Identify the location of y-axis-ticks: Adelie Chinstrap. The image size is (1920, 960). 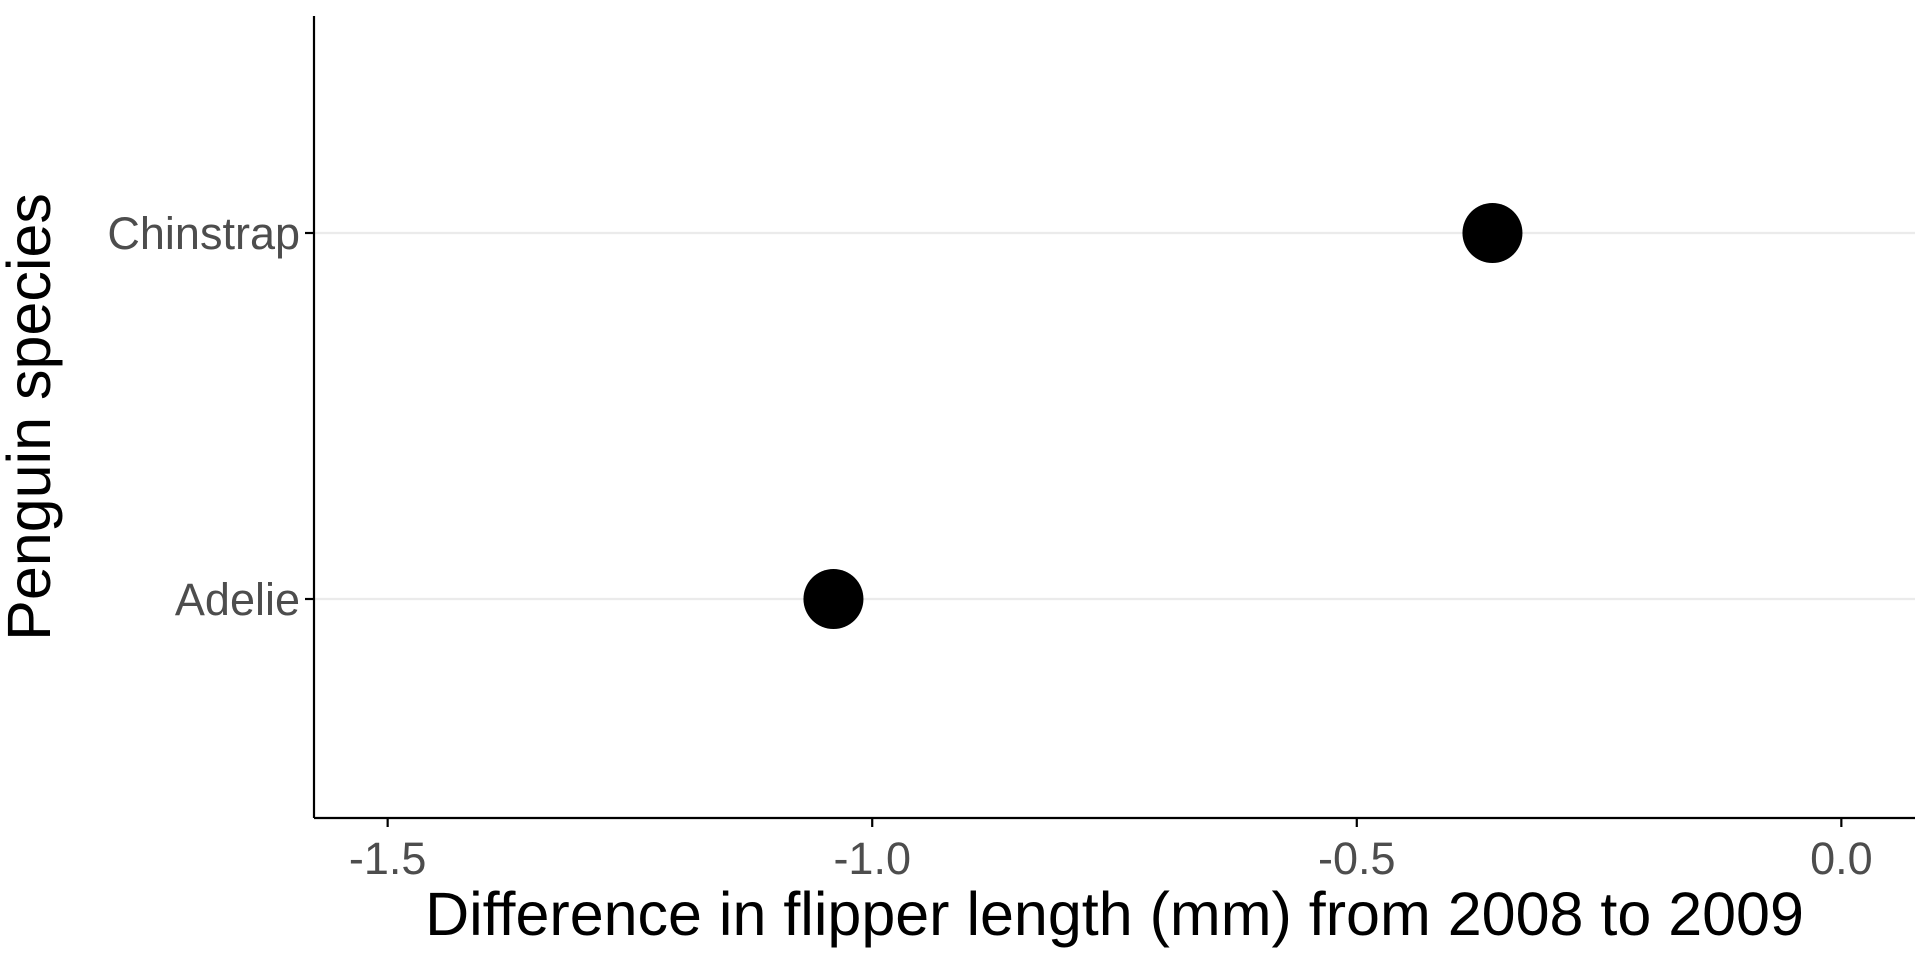
(210, 416).